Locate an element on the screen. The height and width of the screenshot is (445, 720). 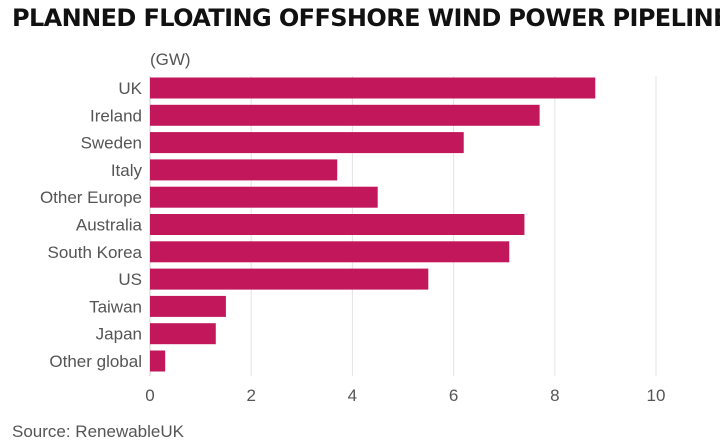
source-note: Source: RenewableUK is located at coordinates (98, 431).